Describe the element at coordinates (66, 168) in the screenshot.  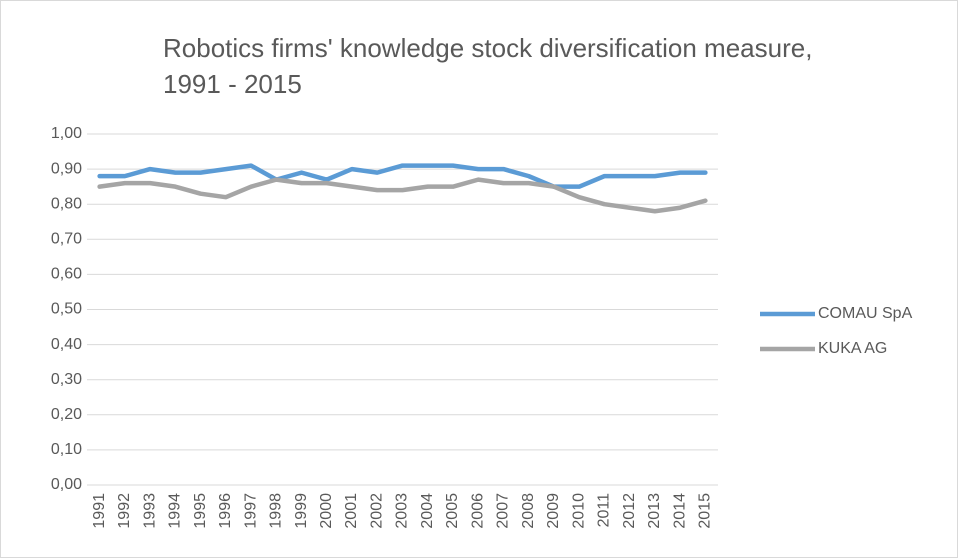
I see `y-tick-label: 0,90` at that location.